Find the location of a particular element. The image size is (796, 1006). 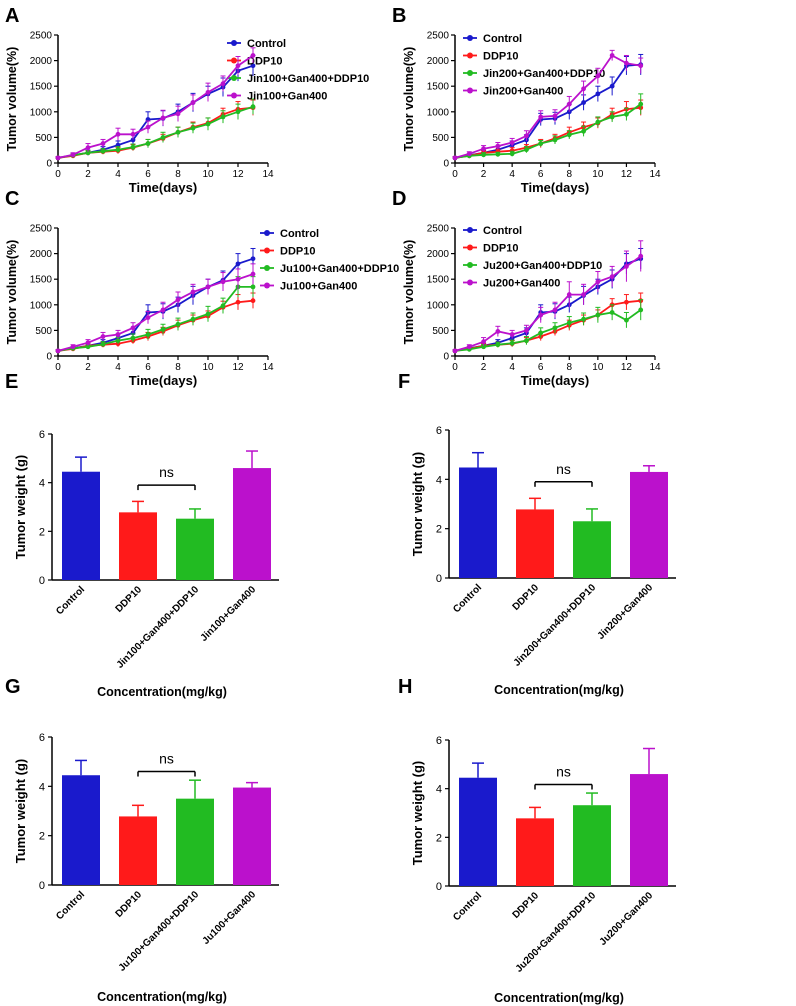

series-Ju100+Gan400 is located at coordinates (155, 308).